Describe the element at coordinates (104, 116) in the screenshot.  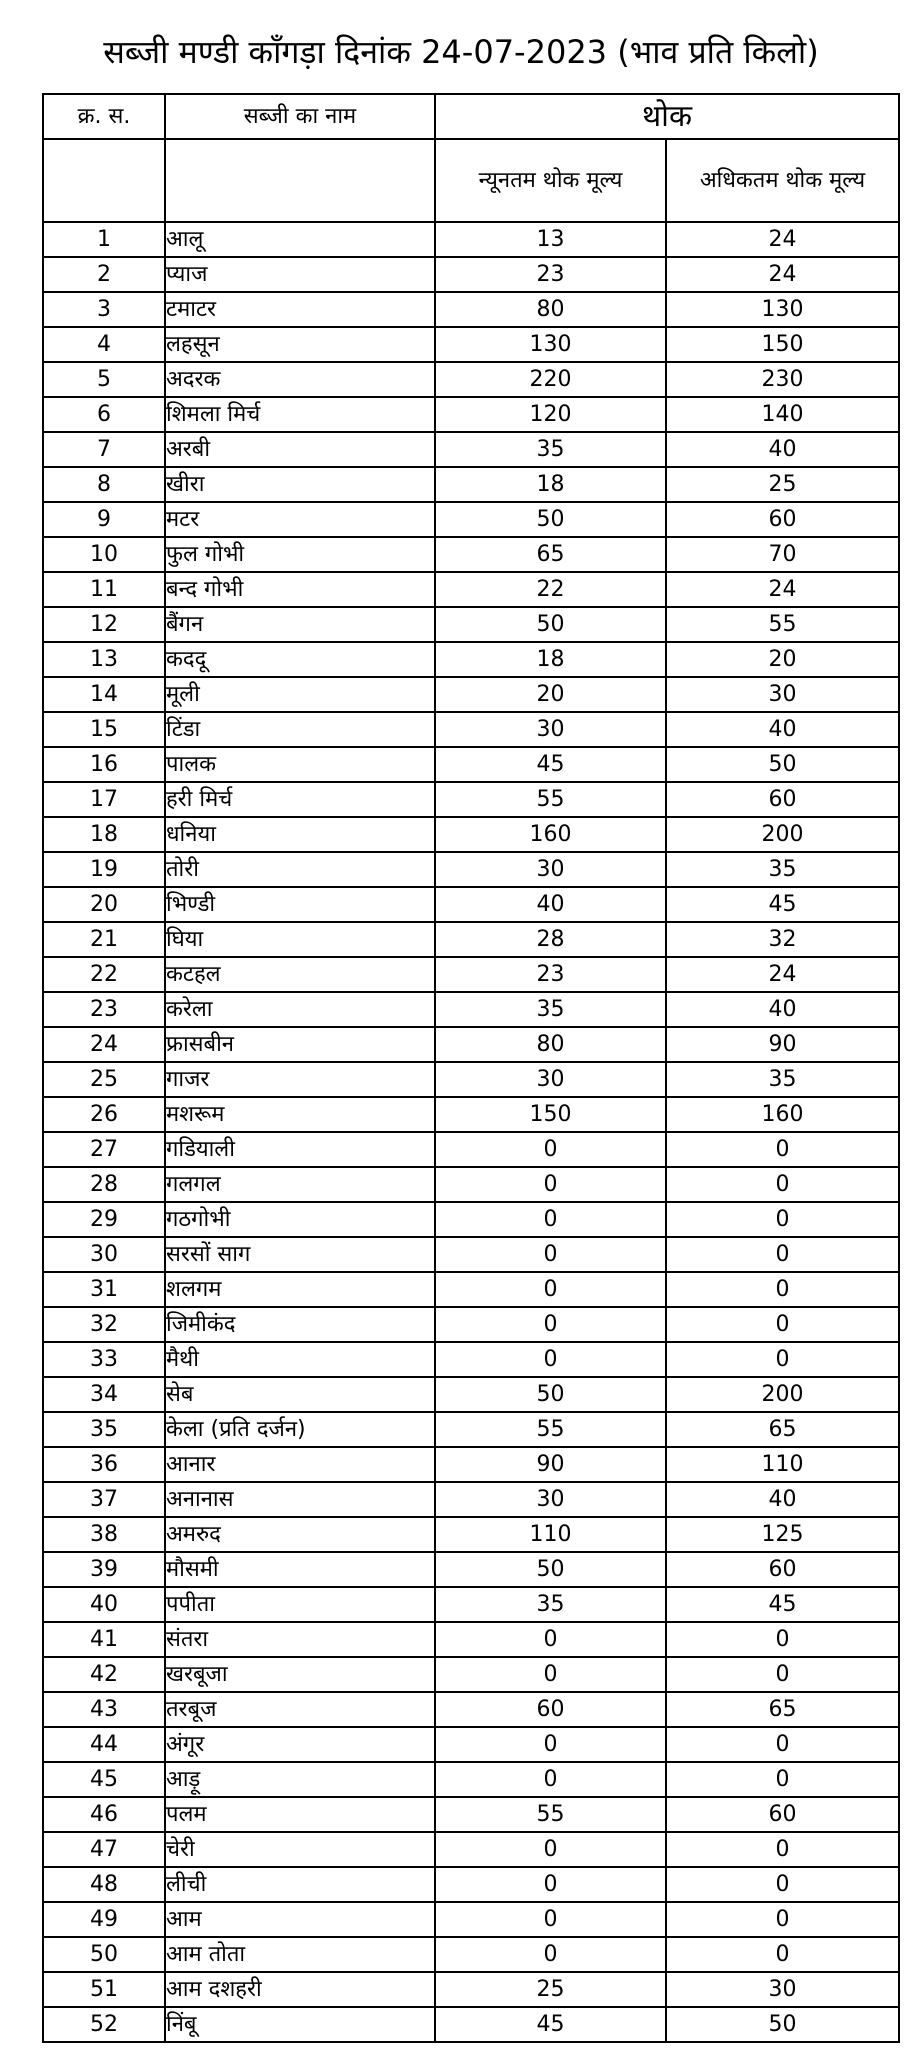
I see `header-sno: क्र. स.` at that location.